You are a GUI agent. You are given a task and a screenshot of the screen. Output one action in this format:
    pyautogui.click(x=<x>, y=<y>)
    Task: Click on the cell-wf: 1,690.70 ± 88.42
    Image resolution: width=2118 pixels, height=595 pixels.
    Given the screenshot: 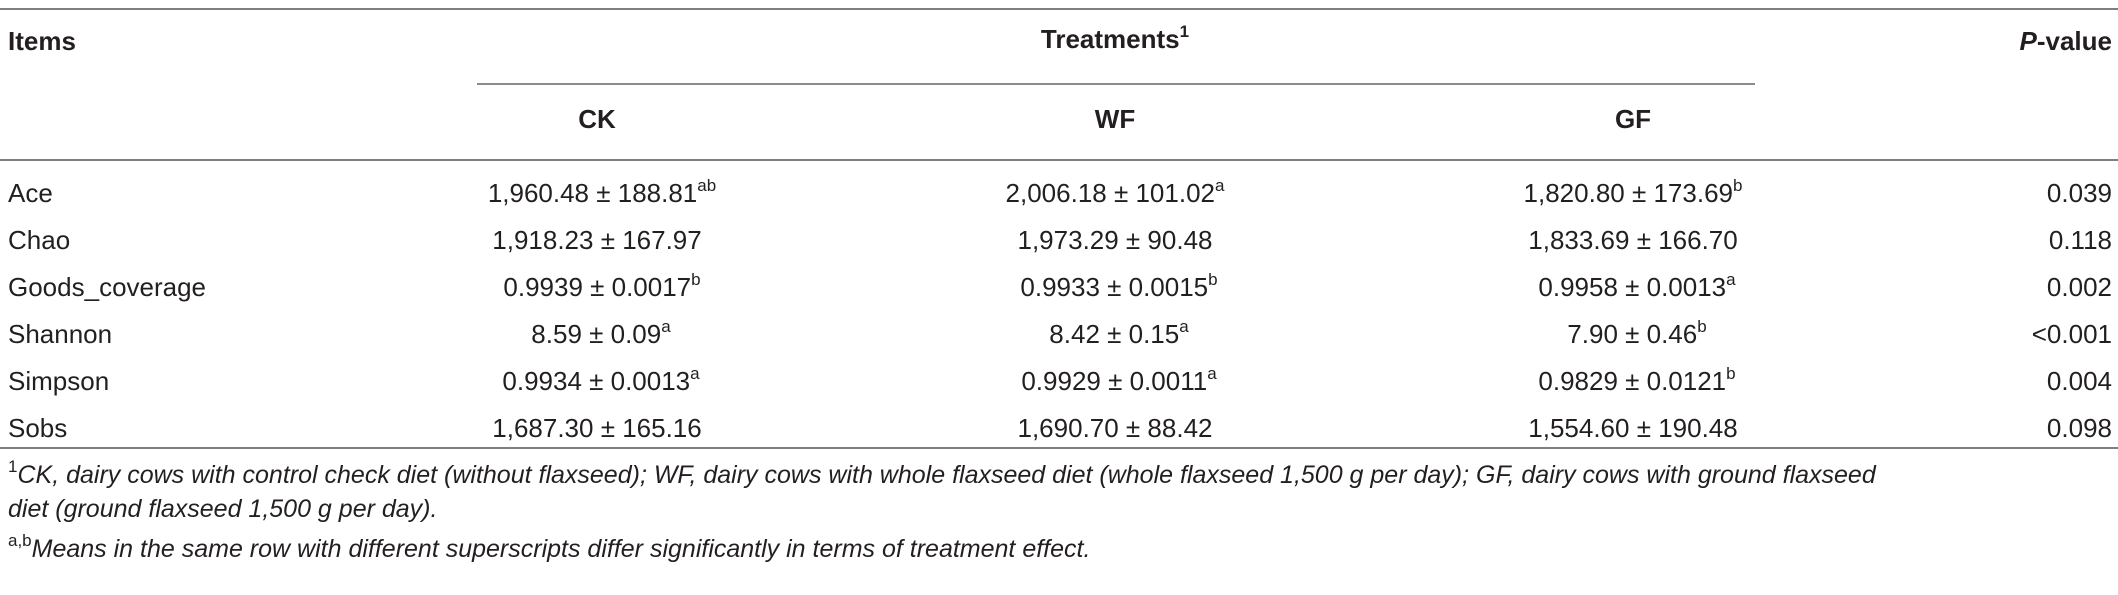 What is the action you would take?
    pyautogui.click(x=1115, y=428)
    